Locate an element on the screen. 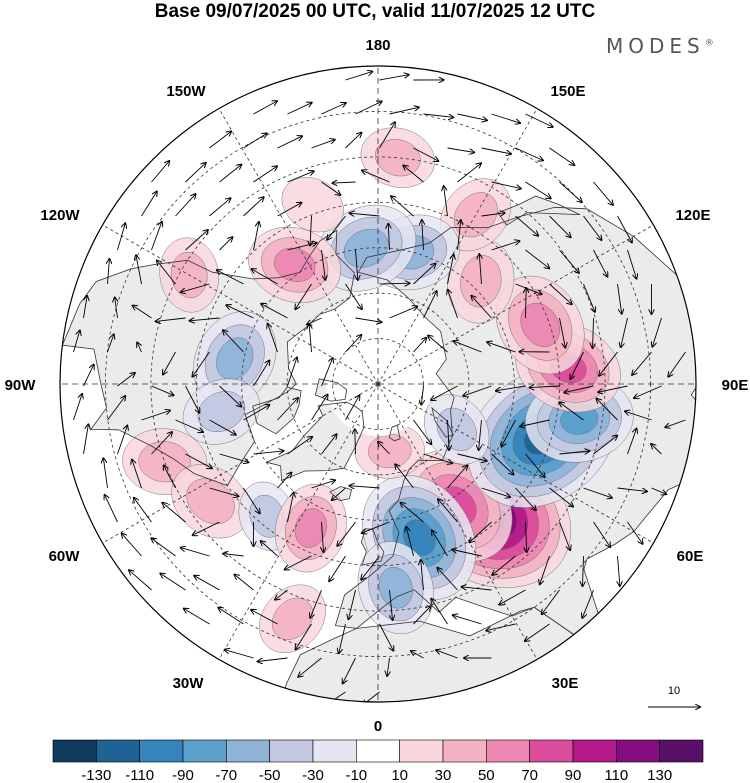 The height and width of the screenshot is (783, 750). colorbar-tick-label: 10 is located at coordinates (399, 775).